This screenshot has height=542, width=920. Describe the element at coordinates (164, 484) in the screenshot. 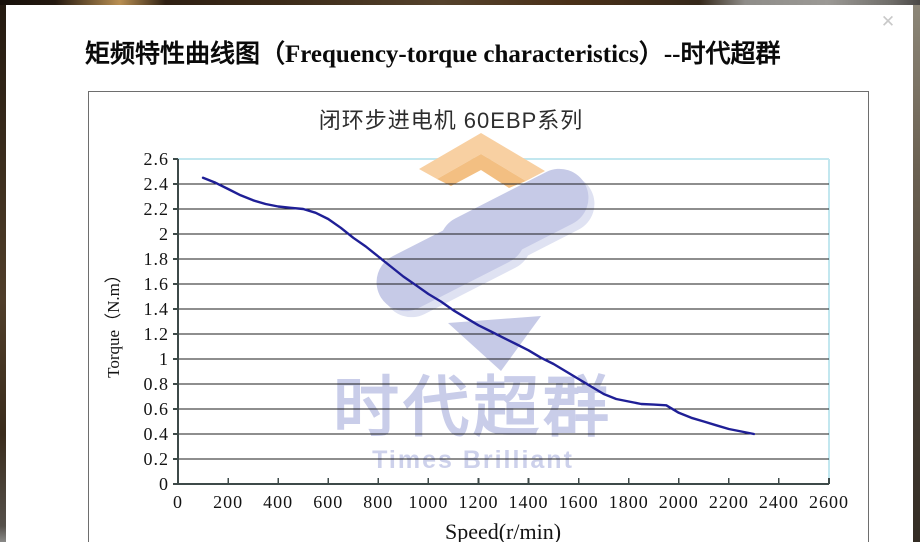

I see `y-tick-label: 0` at that location.